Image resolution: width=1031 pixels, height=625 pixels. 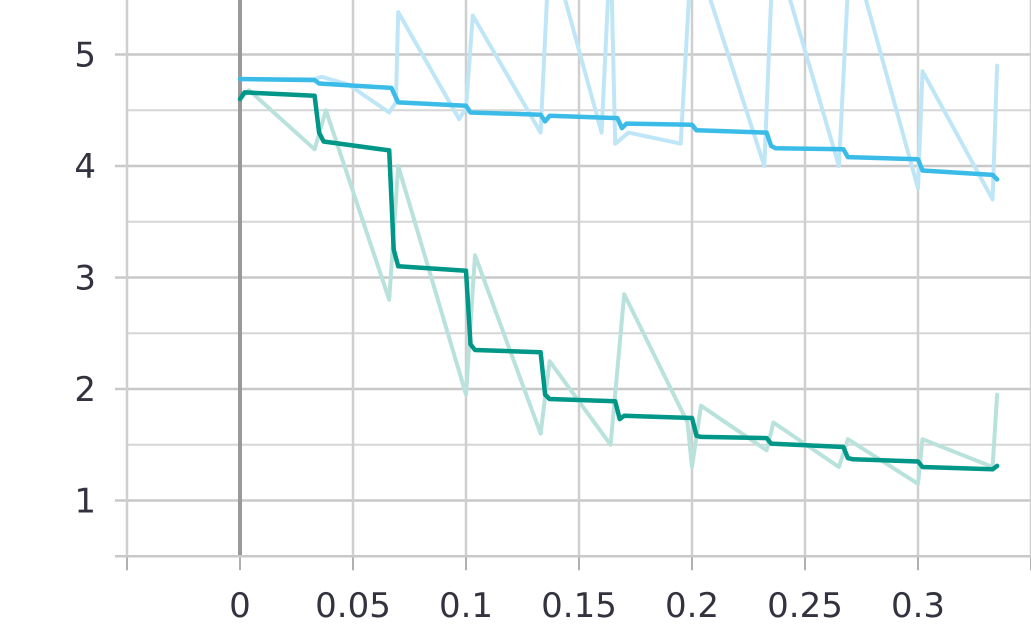 What do you see at coordinates (466, 605) in the screenshot?
I see `x-tick-label-2: 0.1` at bounding box center [466, 605].